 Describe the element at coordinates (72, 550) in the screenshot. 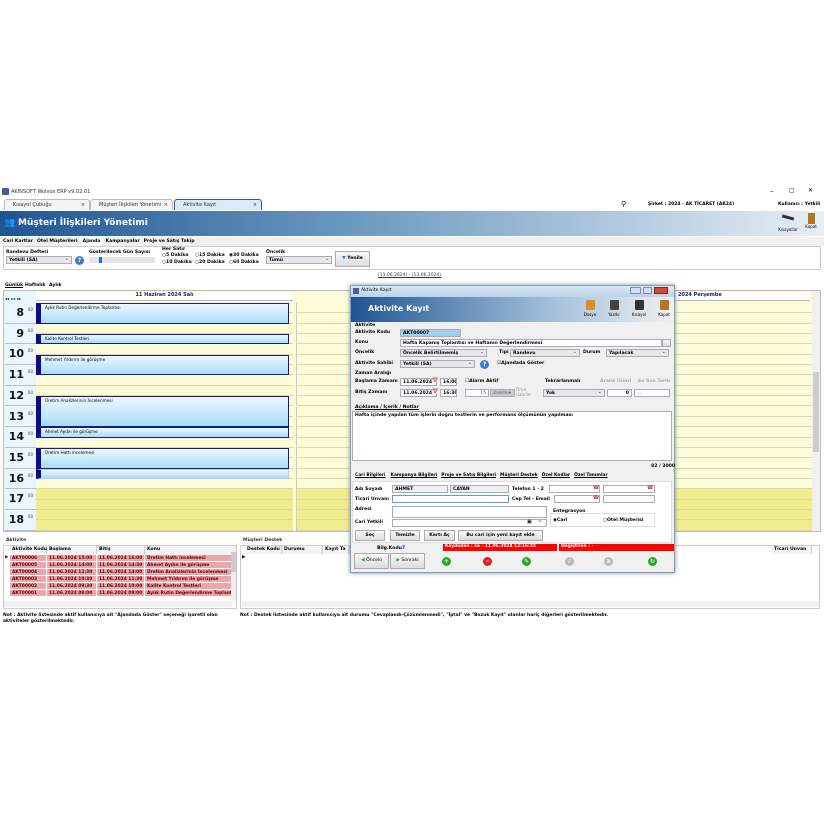

I see `column-header: Başlama` at that location.